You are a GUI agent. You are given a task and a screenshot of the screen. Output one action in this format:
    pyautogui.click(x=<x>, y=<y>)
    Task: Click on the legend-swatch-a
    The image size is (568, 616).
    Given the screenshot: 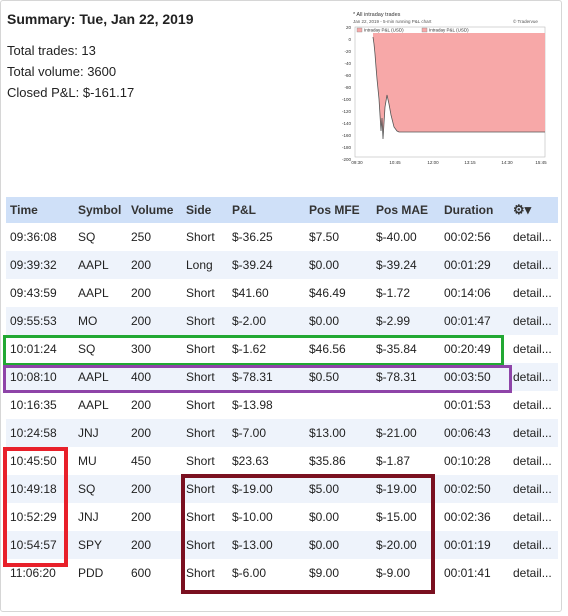 What is the action you would take?
    pyautogui.click(x=359, y=30)
    